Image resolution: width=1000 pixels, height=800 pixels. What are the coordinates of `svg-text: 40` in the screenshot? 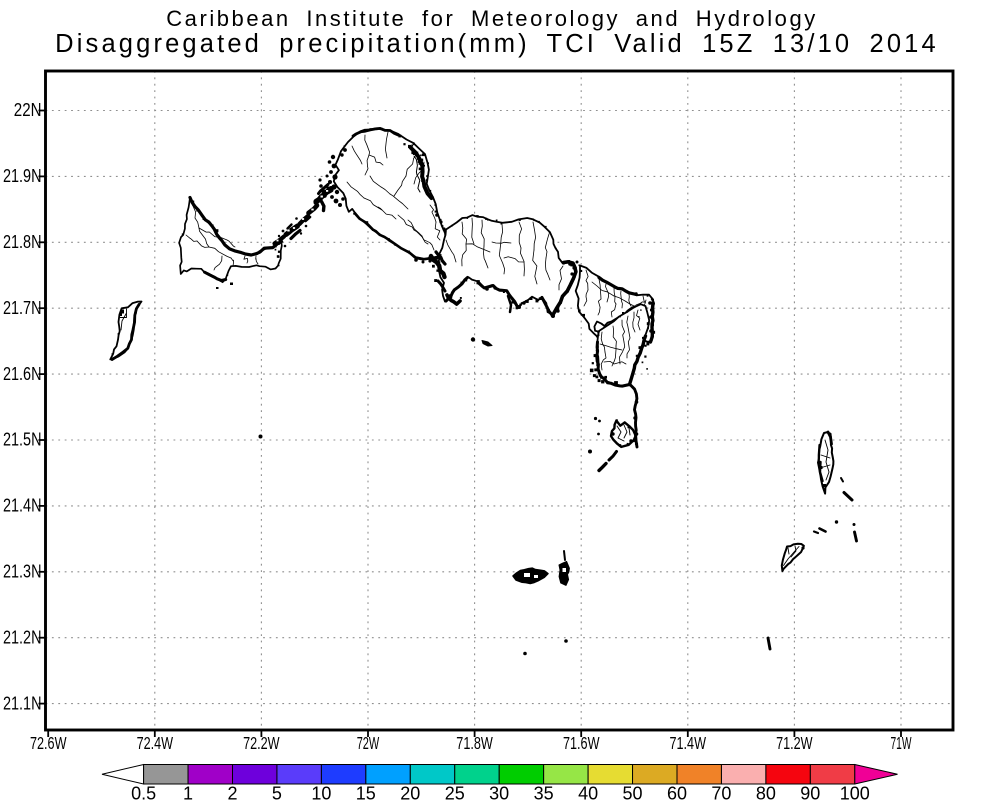 It's located at (588, 792).